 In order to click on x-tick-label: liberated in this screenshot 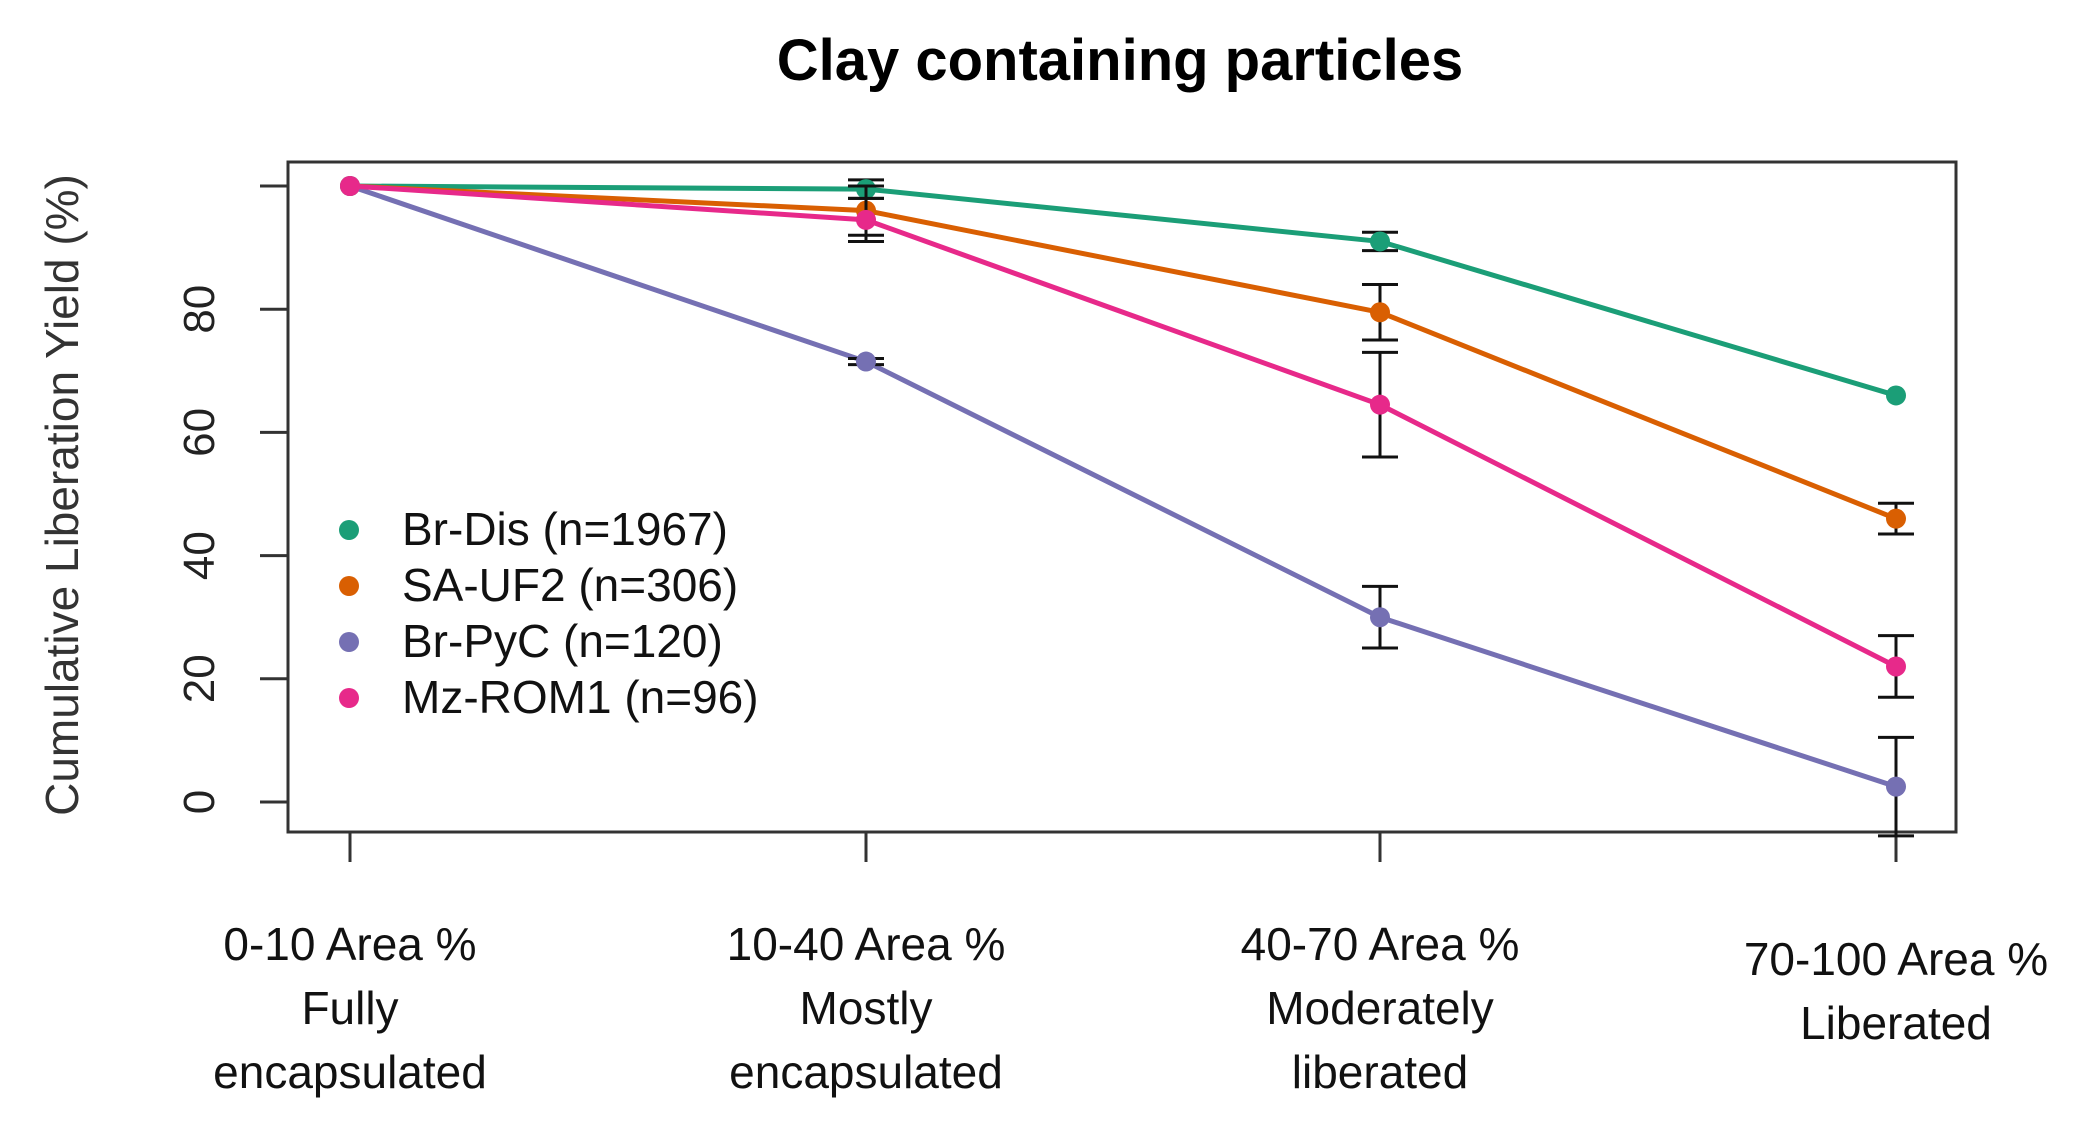, I will do `click(1380, 1072)`.